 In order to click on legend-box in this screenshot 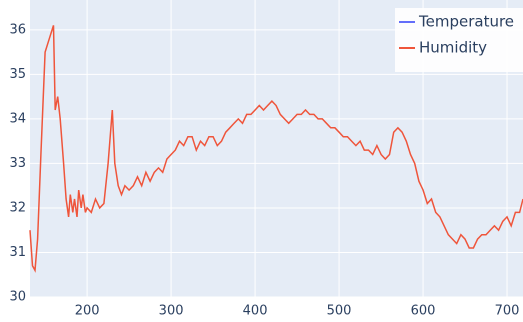, I will do `click(459, 40)`.